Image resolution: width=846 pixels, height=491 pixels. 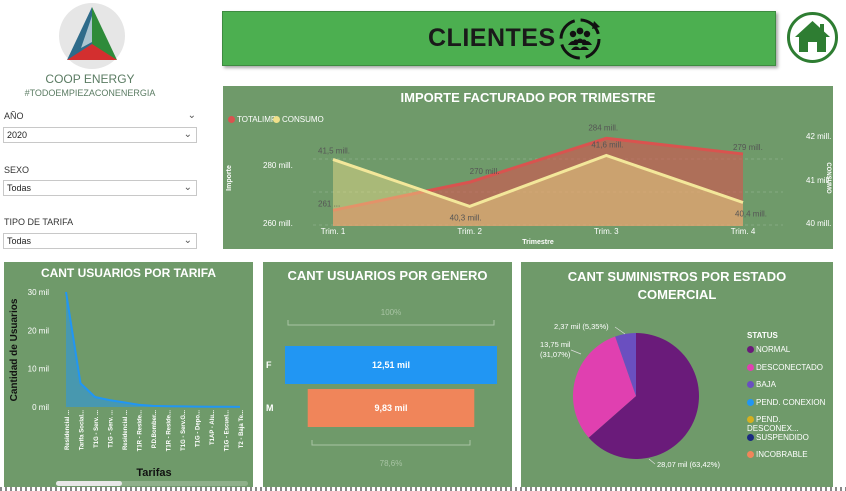 I want to click on totalimp-data-label: 284 mill., so click(x=603, y=127).